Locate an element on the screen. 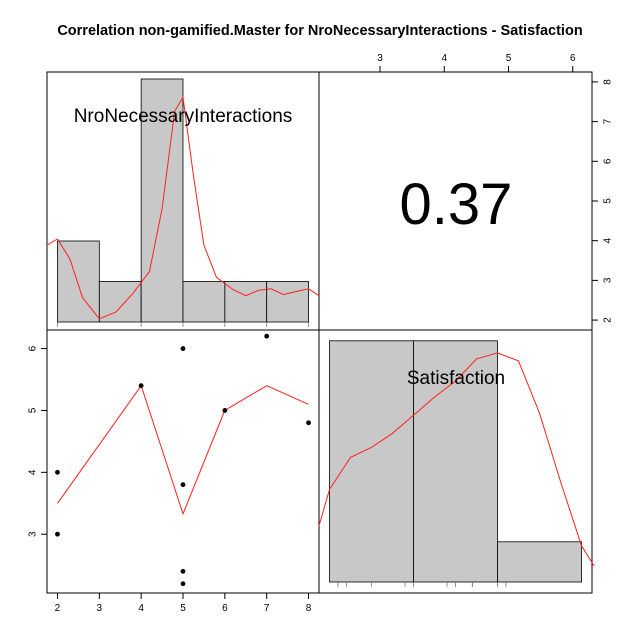  bottom-axis-tick-label: 3 is located at coordinates (100, 608).